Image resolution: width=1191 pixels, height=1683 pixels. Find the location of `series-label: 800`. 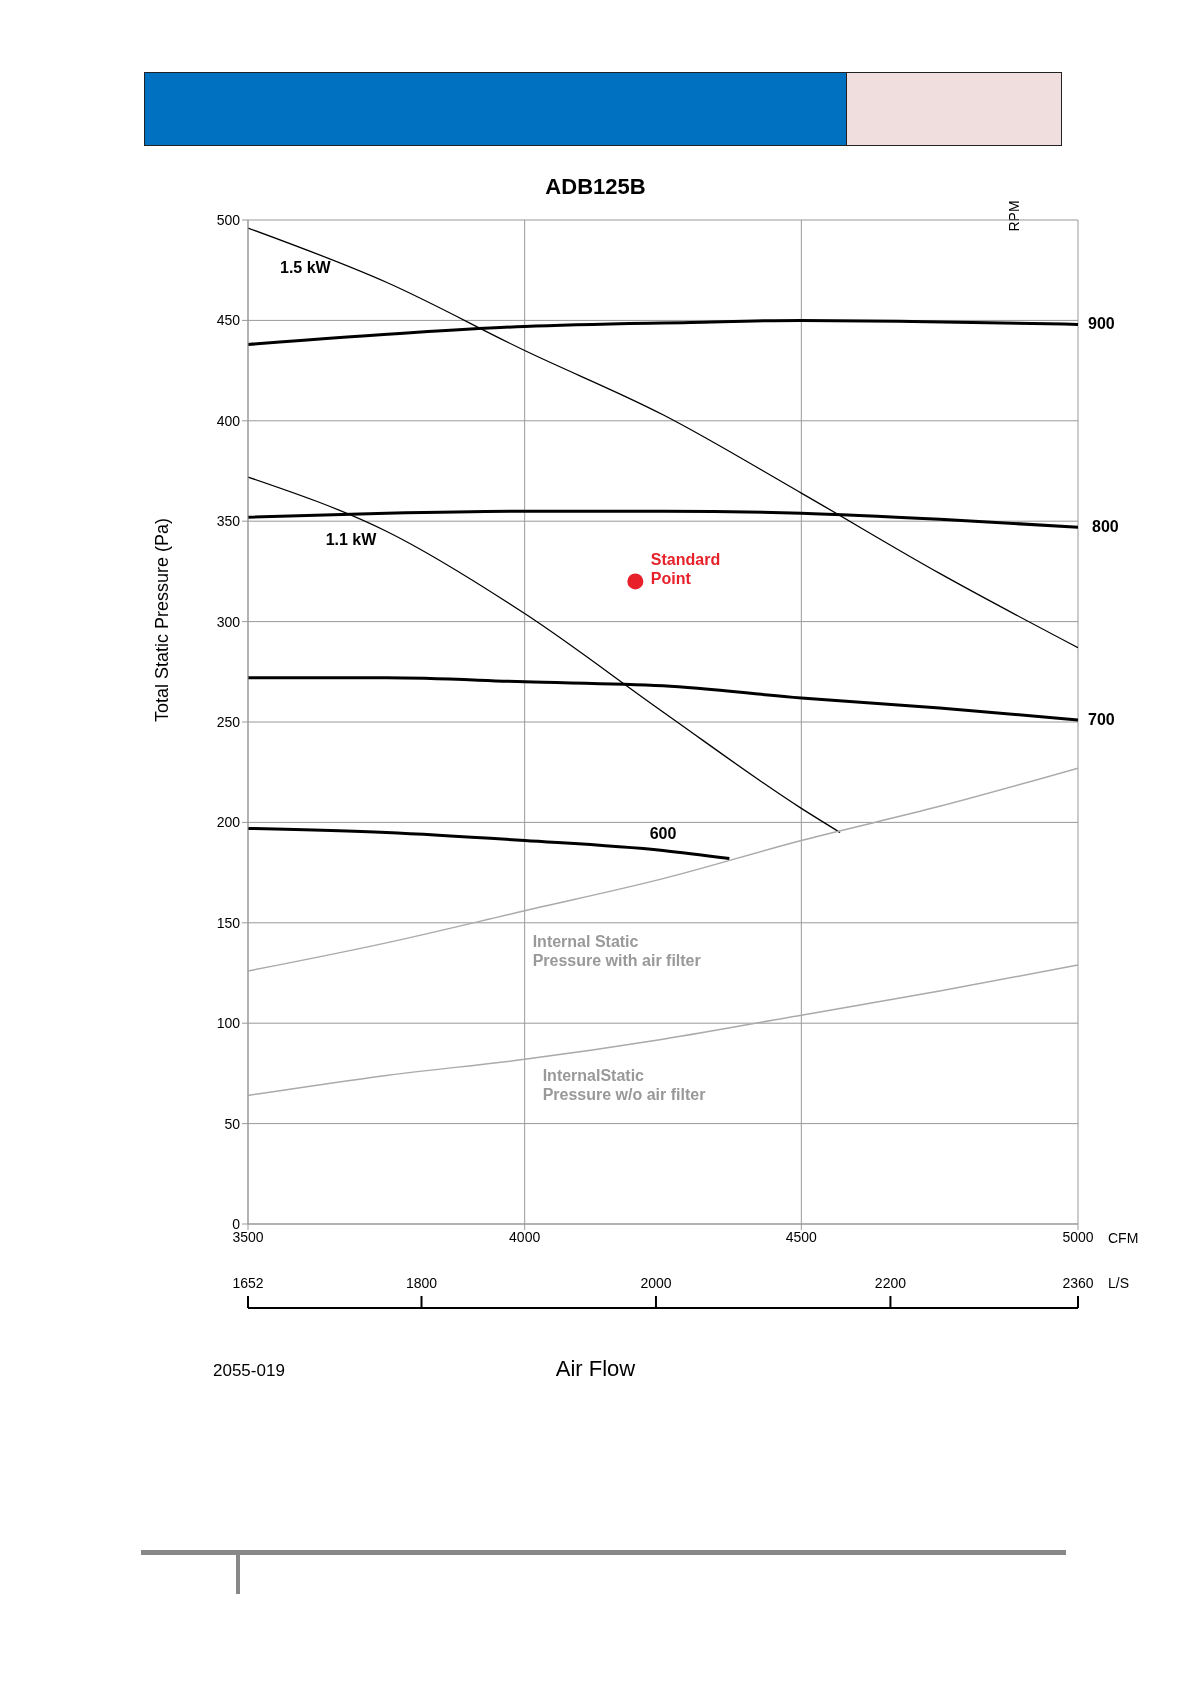

series-label: 800 is located at coordinates (1105, 527).